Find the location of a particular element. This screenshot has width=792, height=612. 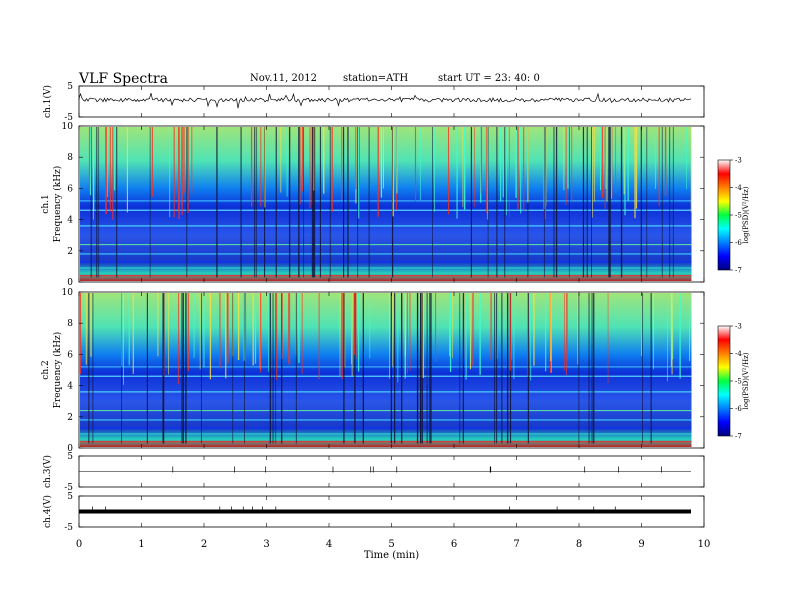

ch4-ytick-label: -5 is located at coordinates (68, 528).